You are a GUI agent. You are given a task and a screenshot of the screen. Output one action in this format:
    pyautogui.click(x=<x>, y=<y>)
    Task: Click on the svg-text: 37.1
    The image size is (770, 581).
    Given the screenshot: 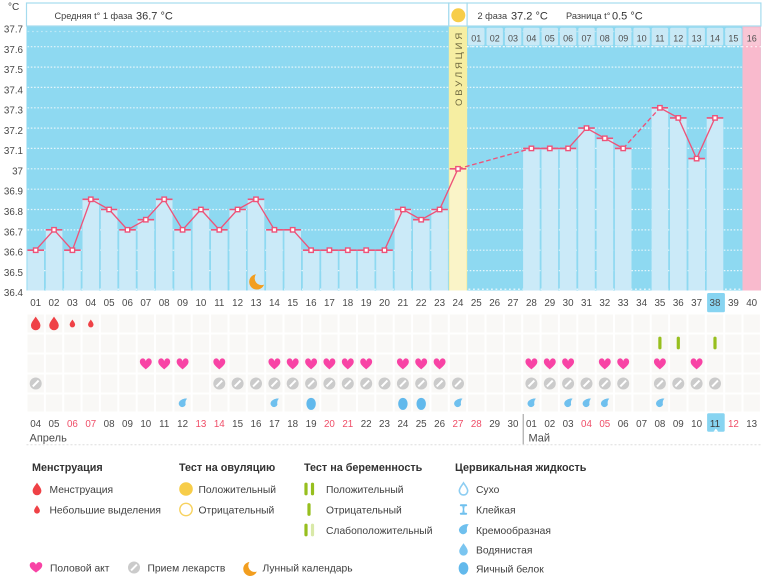 What is the action you would take?
    pyautogui.click(x=13, y=151)
    